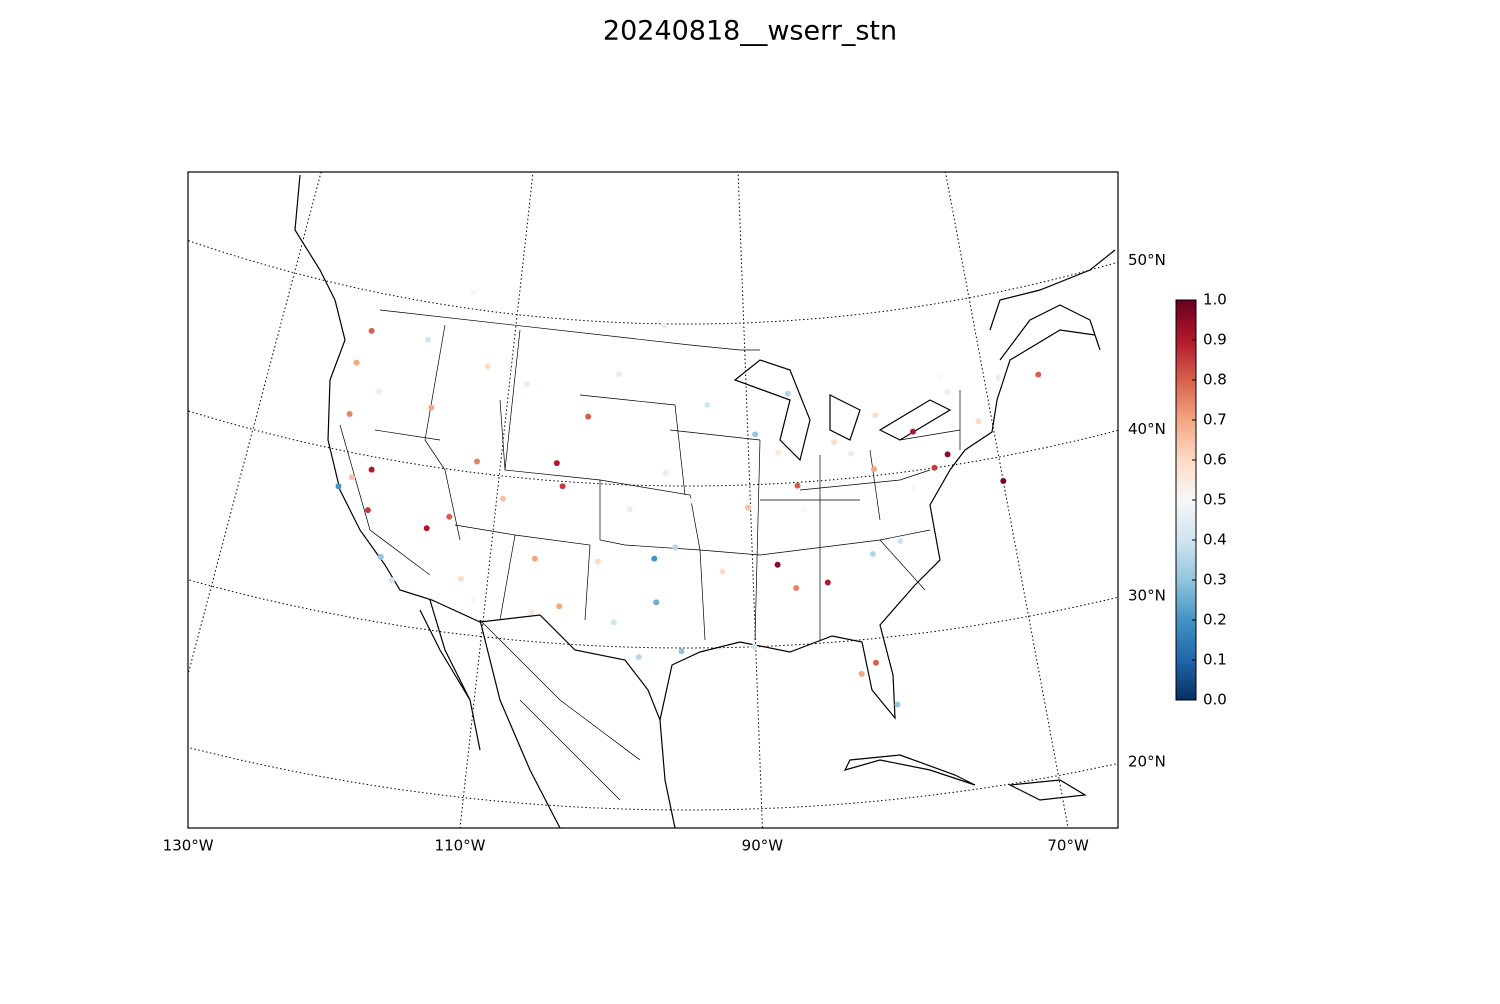  I want to click on colorbar-label: 0.2, so click(1215, 620).